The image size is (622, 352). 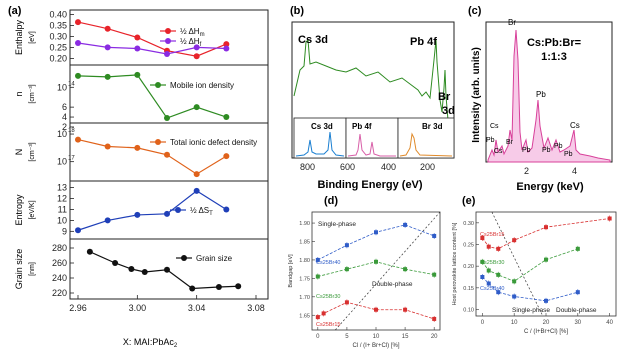 What do you see at coordinates (423, 42) in the screenshot?
I see `peak-pb4f: Pb 4f` at bounding box center [423, 42].